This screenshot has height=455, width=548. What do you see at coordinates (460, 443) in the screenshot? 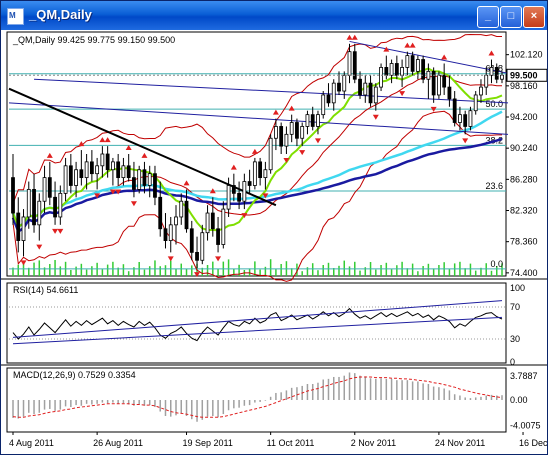
I see `time-tick-label: 24 Nov 2011` at bounding box center [460, 443].